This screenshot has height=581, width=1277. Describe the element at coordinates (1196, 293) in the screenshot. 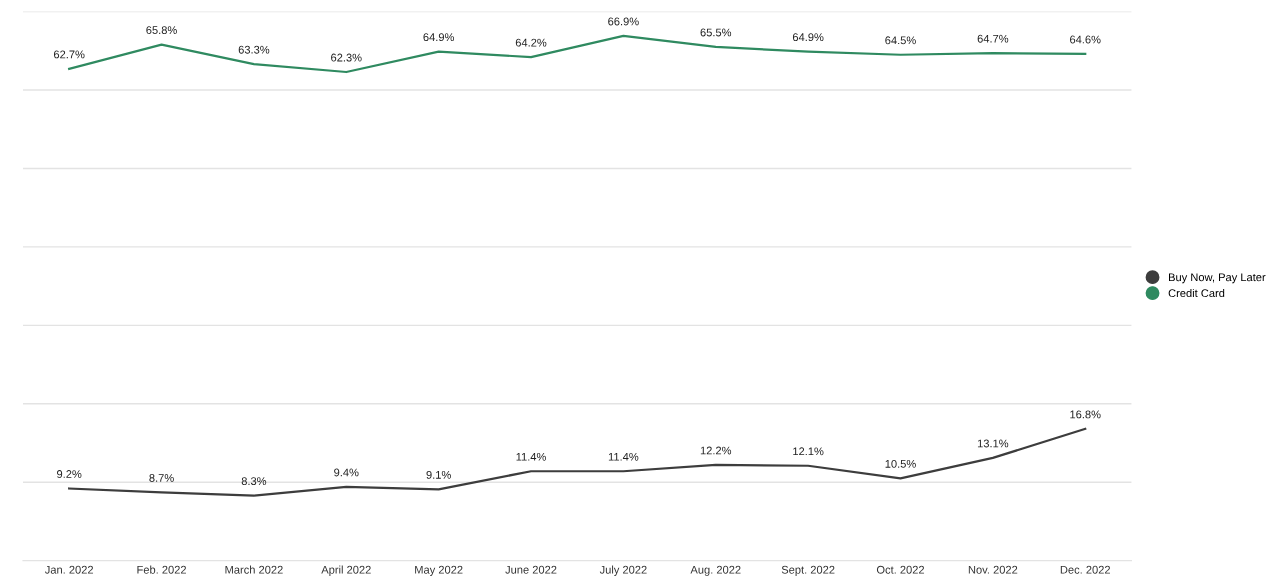

I see `legend-label: Credit Card` at that location.